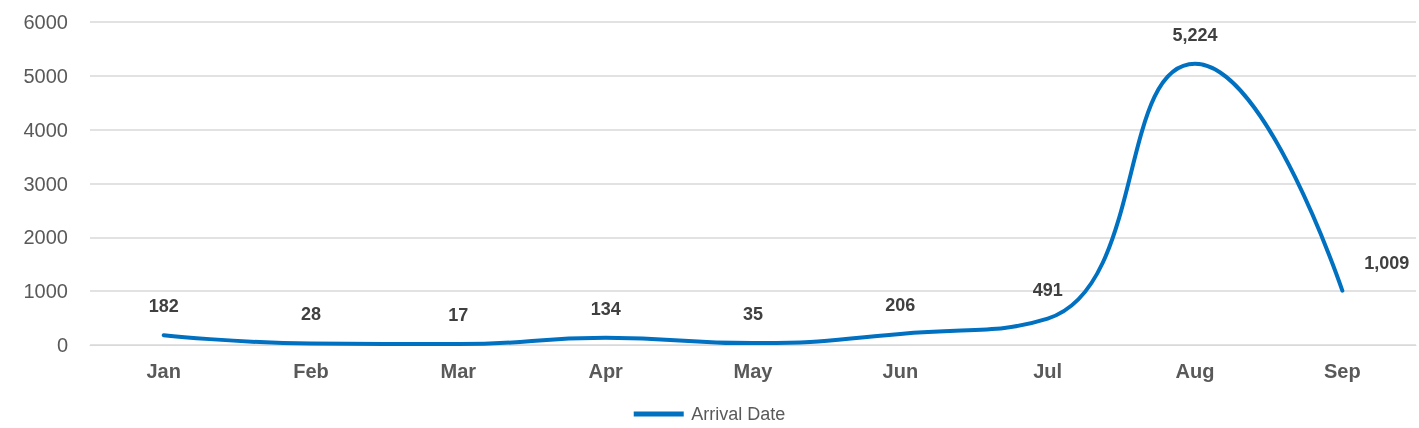 This screenshot has width=1419, height=428. I want to click on y-tick-label: 3000, so click(45, 183).